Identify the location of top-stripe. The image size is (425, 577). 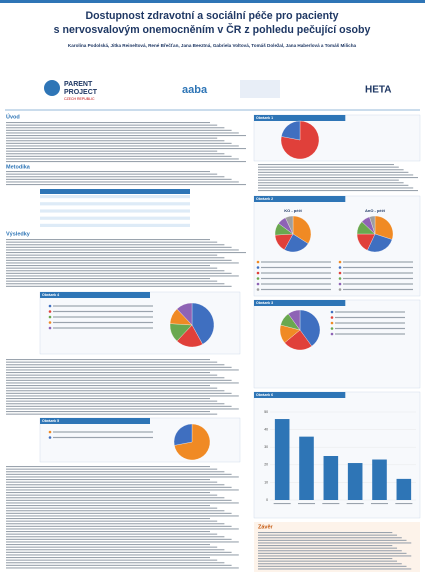
(212, 1).